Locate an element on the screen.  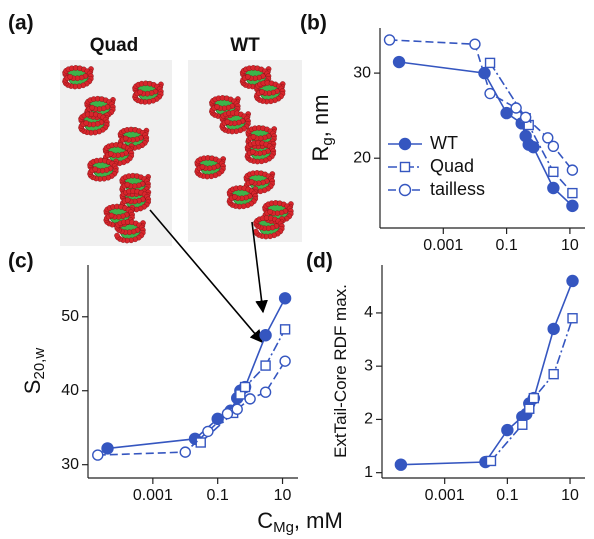
y-label-main: S is located at coordinates (32, 387).